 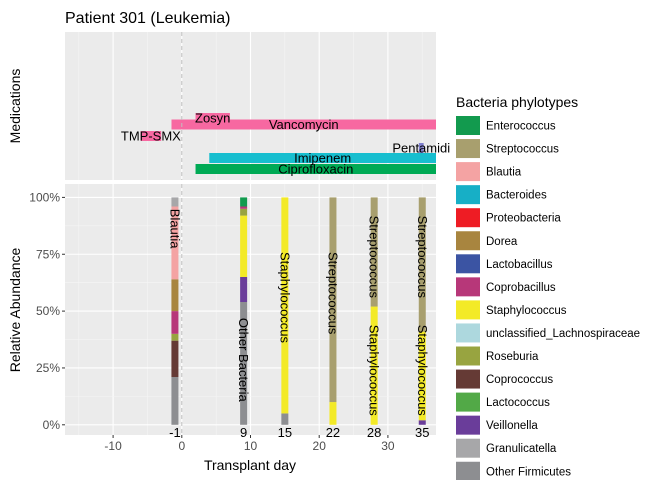 What do you see at coordinates (15, 310) in the screenshot?
I see `abundance-axis-title: Relative Abundance` at bounding box center [15, 310].